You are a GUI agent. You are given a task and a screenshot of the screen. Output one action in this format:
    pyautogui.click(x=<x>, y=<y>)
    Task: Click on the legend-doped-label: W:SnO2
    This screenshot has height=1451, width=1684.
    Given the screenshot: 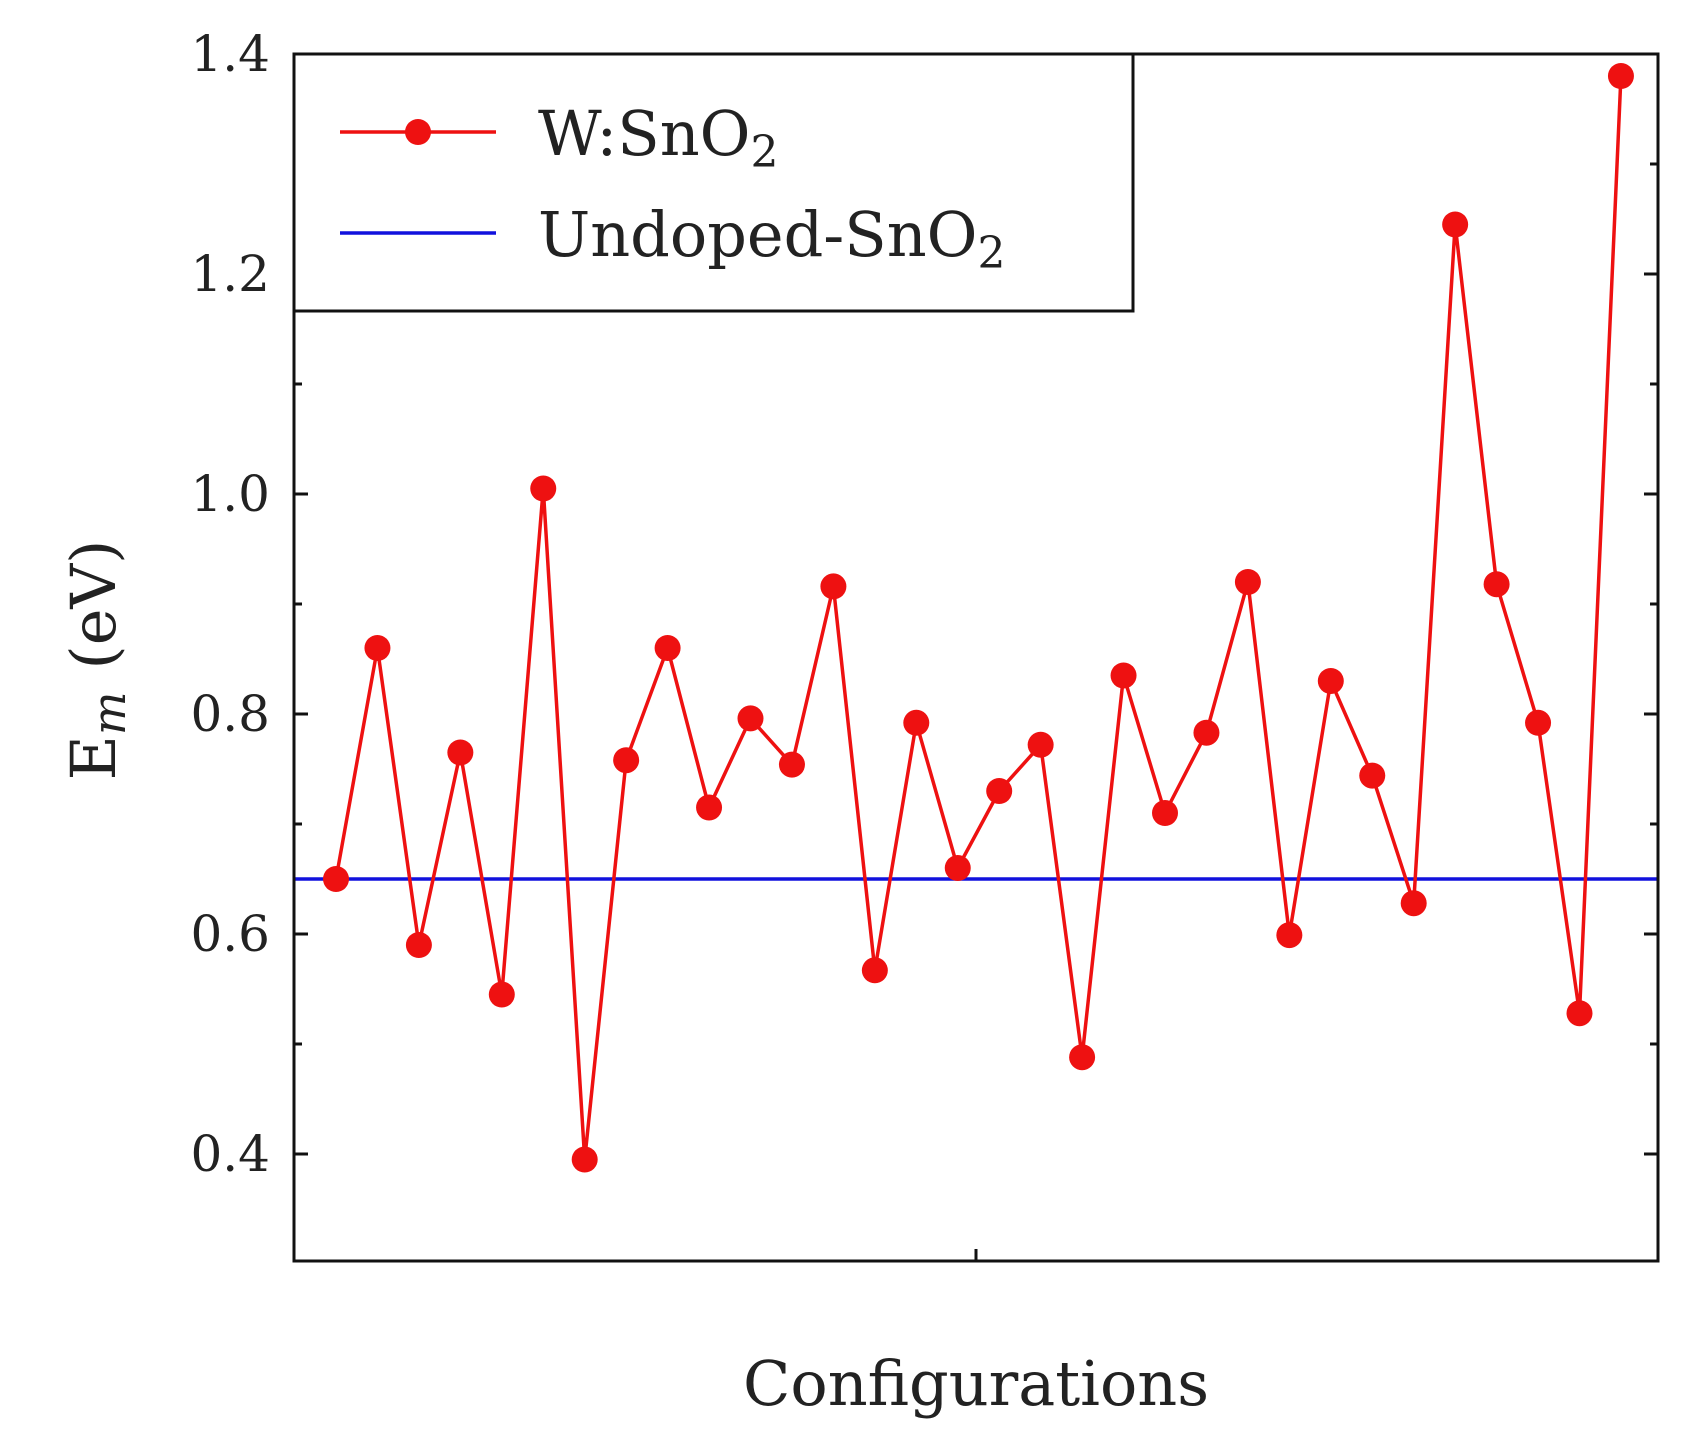 What is the action you would take?
    pyautogui.click(x=658, y=137)
    